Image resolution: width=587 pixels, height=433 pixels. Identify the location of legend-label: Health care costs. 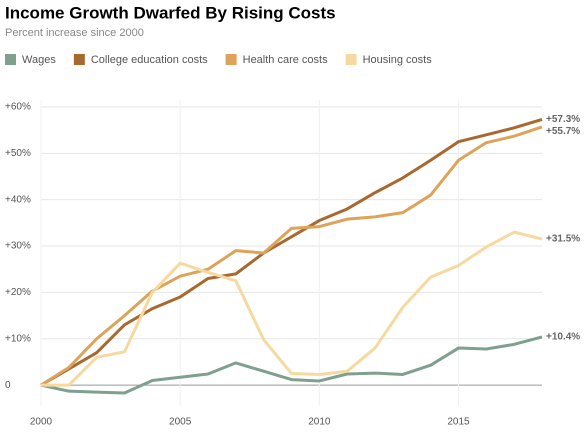
(285, 60).